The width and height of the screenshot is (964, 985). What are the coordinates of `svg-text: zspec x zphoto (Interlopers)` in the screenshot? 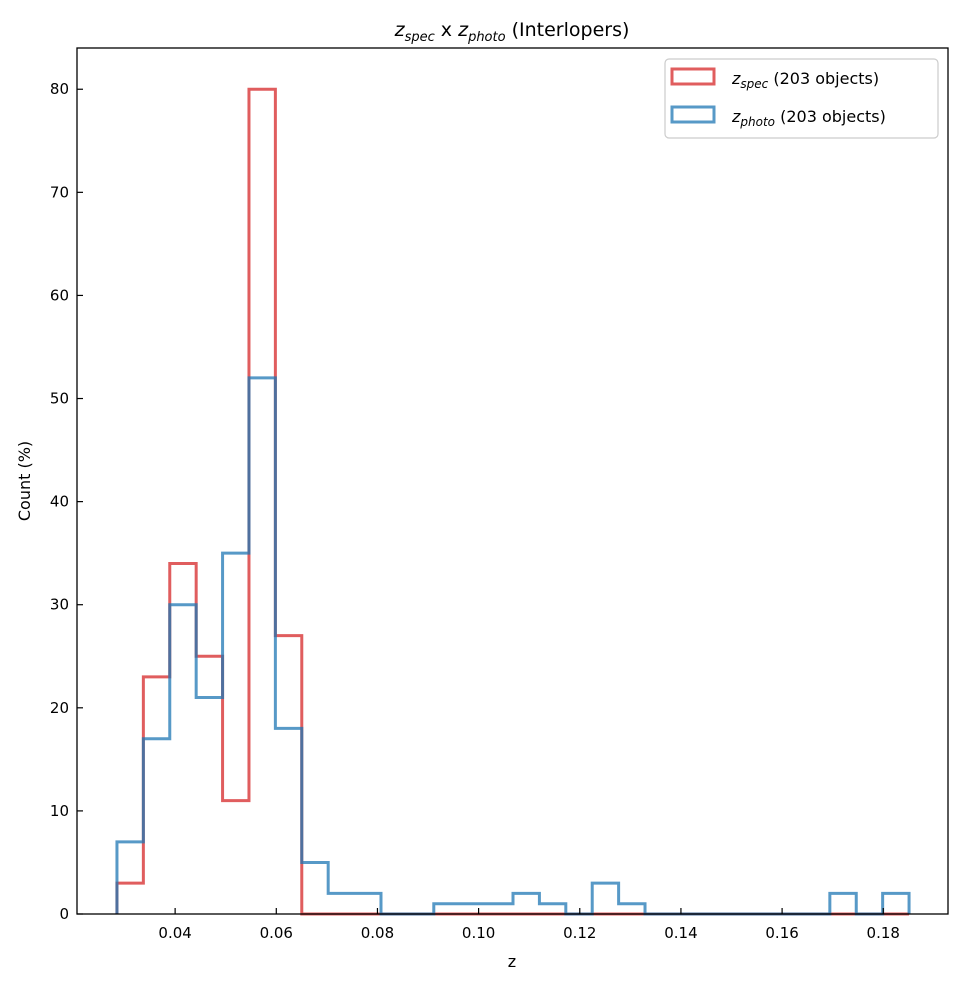 It's located at (512, 32).